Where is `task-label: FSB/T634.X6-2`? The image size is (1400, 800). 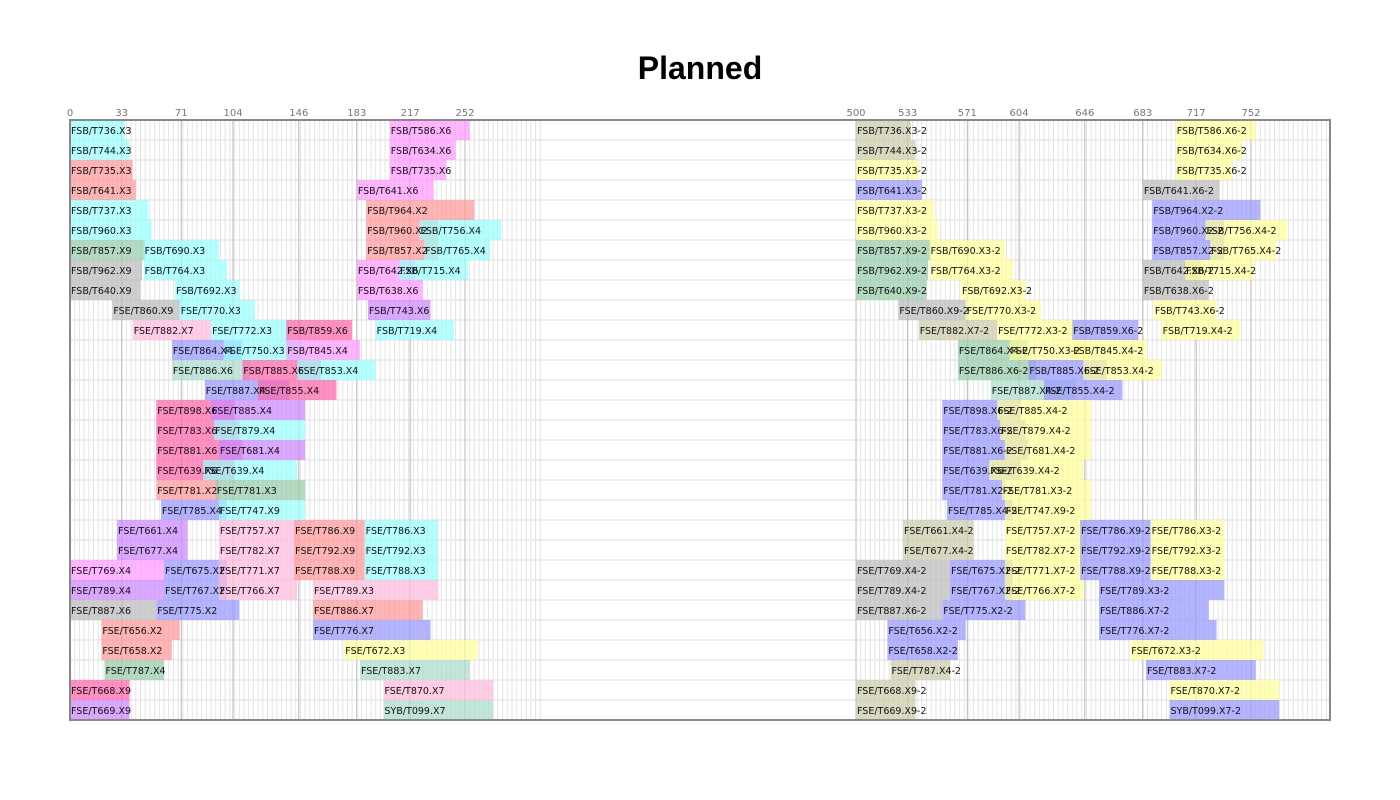
task-label: FSB/T634.X6-2 is located at coordinates (1212, 151).